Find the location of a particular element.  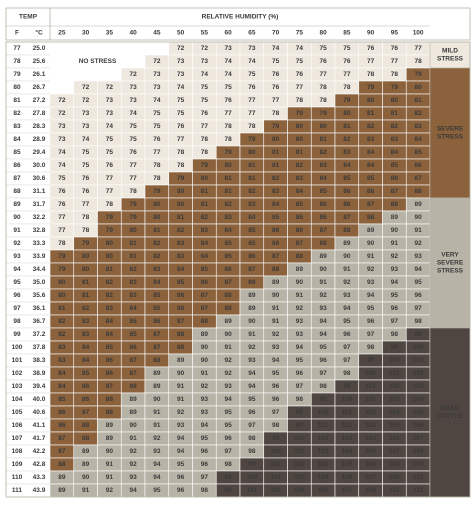

thi-value: 98 is located at coordinates (229, 464).